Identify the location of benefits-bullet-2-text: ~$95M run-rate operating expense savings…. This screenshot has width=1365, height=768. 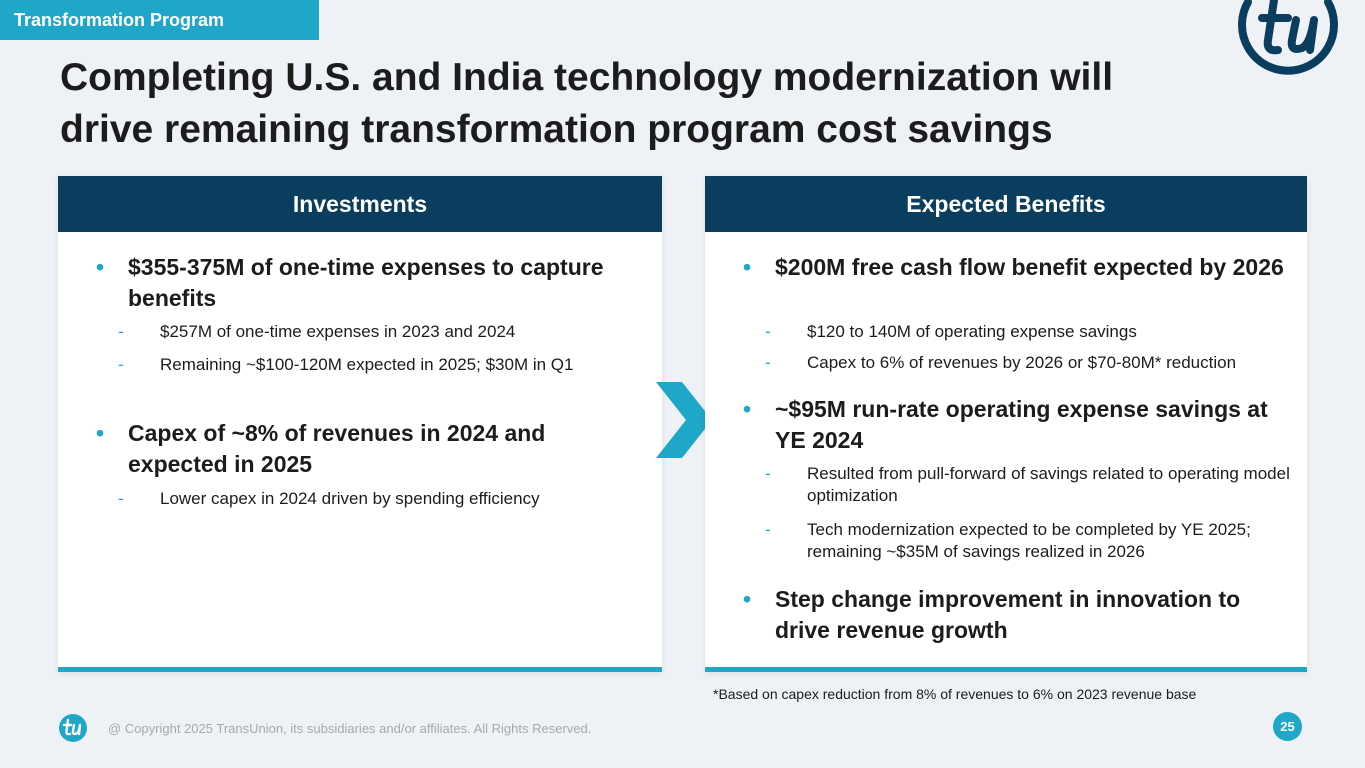
(1021, 424).